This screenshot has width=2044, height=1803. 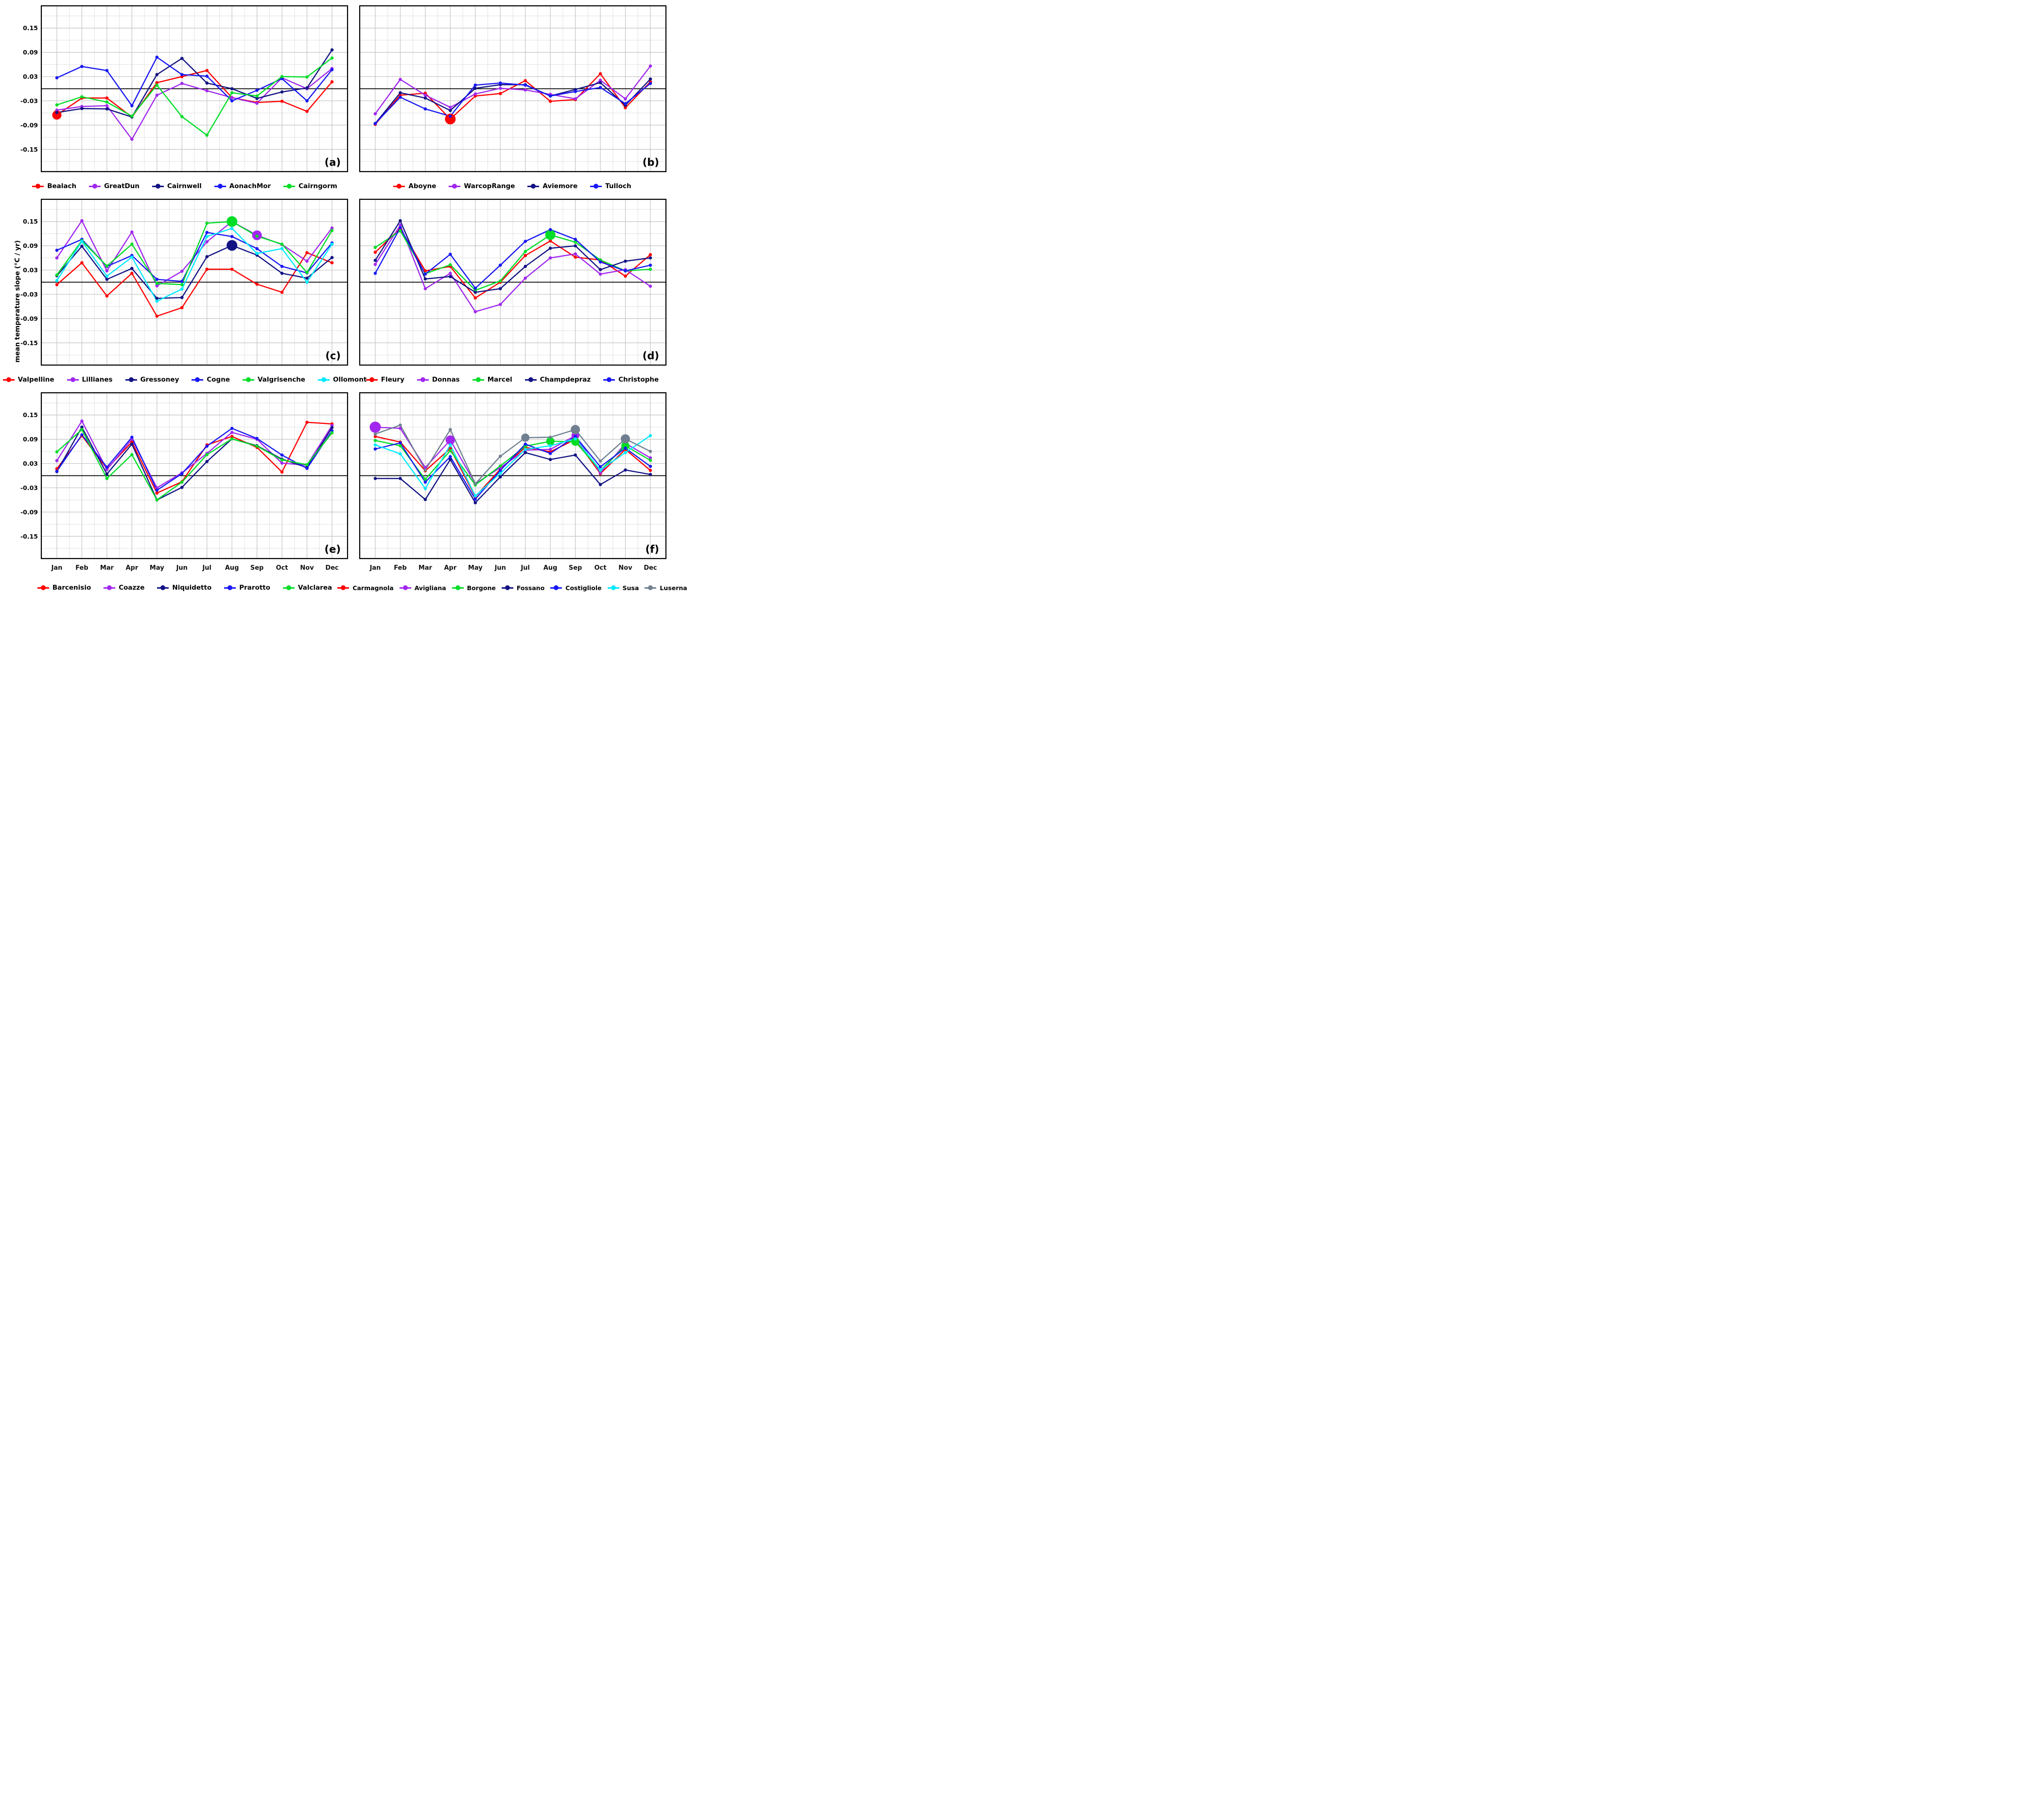 I want to click on legend-label: Aviemore, so click(x=560, y=186).